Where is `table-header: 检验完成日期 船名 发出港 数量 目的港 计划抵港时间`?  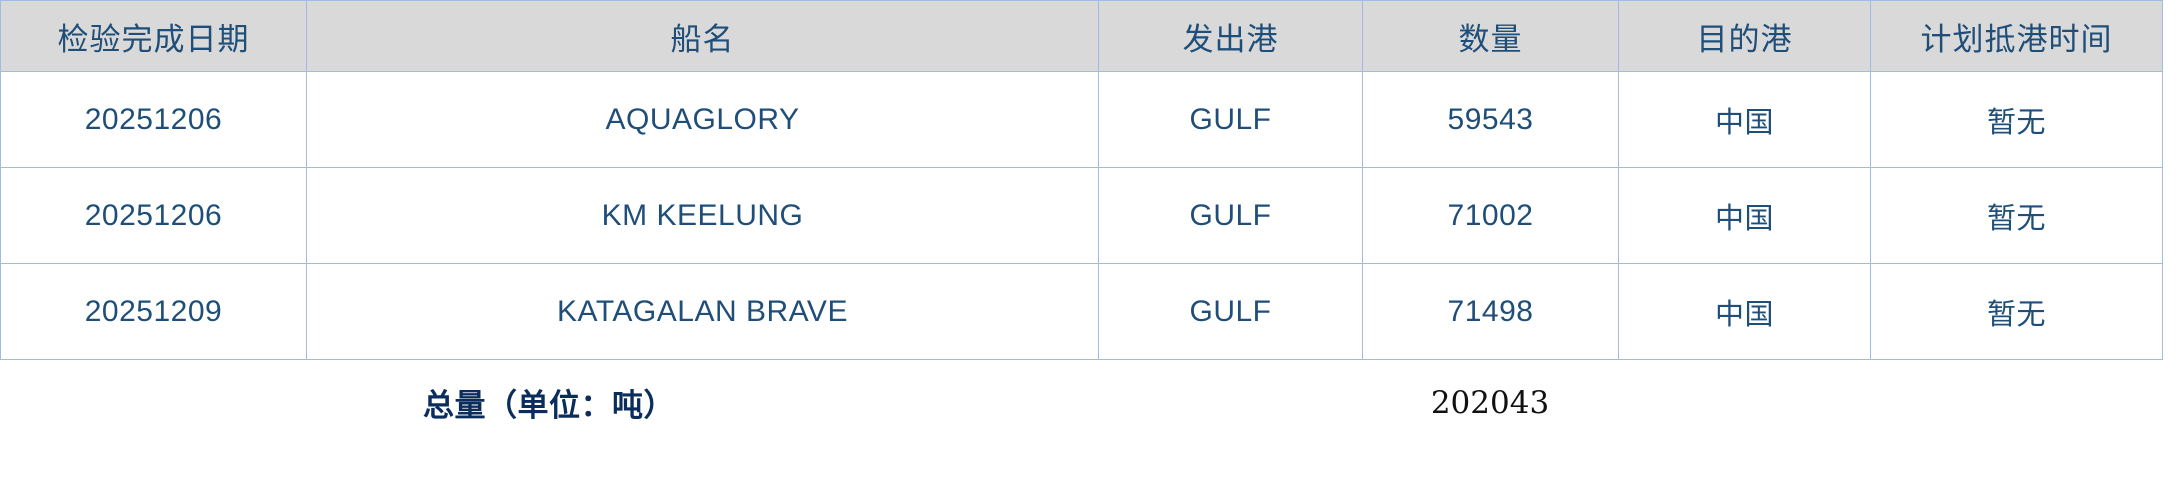 table-header: 检验完成日期 船名 发出港 数量 目的港 计划抵港时间 is located at coordinates (1081, 36).